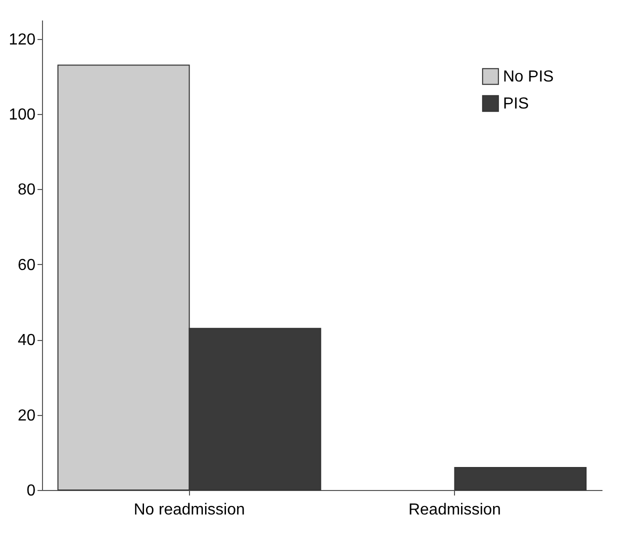  Describe the element at coordinates (27, 190) in the screenshot. I see `y-tick-label: 80` at that location.